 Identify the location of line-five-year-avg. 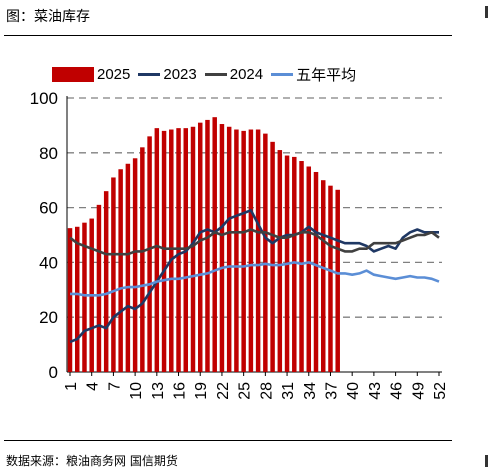
(255, 279).